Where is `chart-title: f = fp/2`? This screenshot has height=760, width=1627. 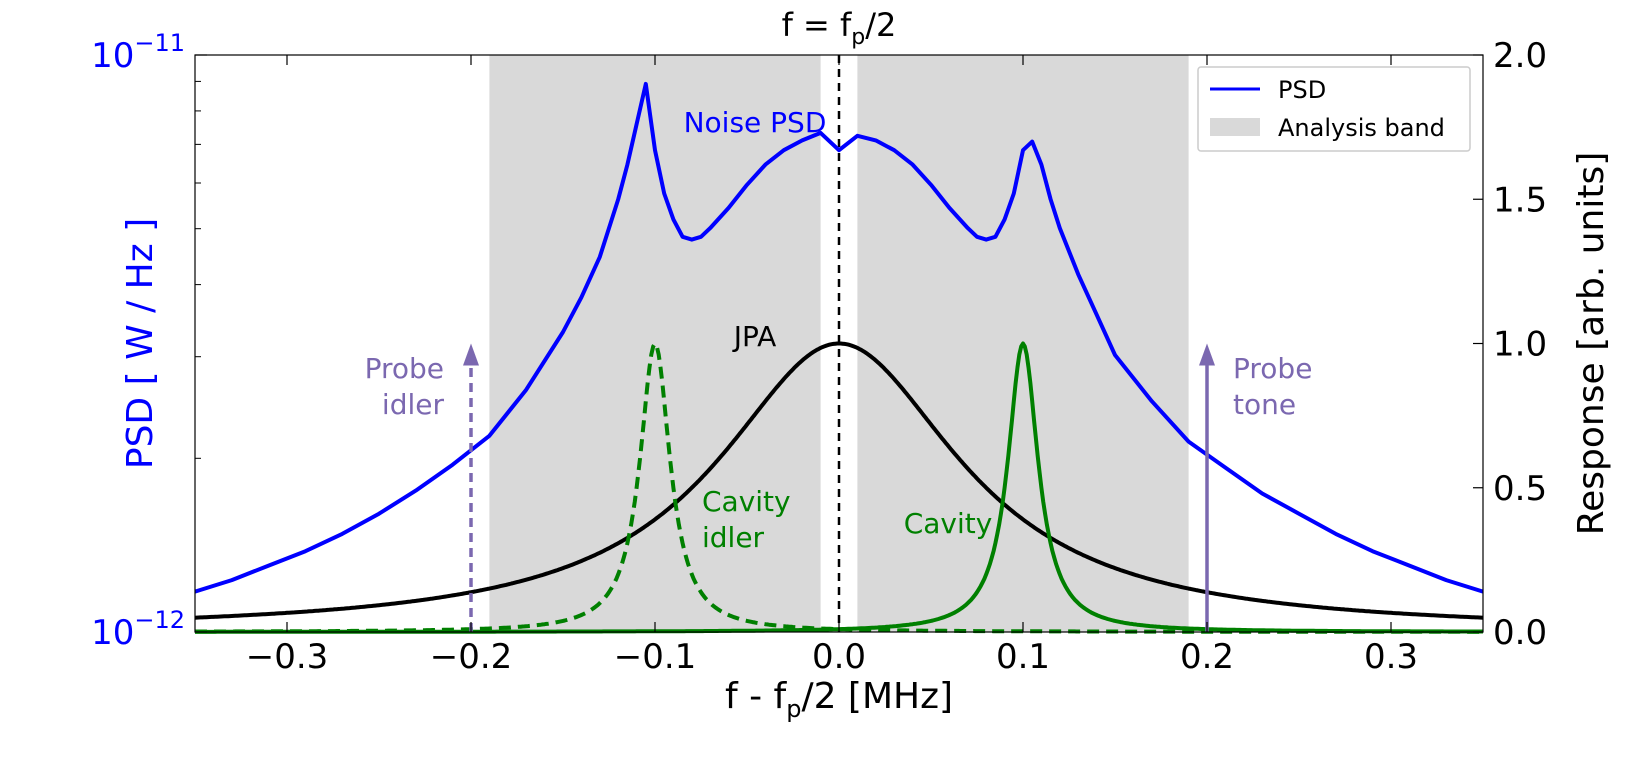 chart-title: f = fp/2 is located at coordinates (839, 28).